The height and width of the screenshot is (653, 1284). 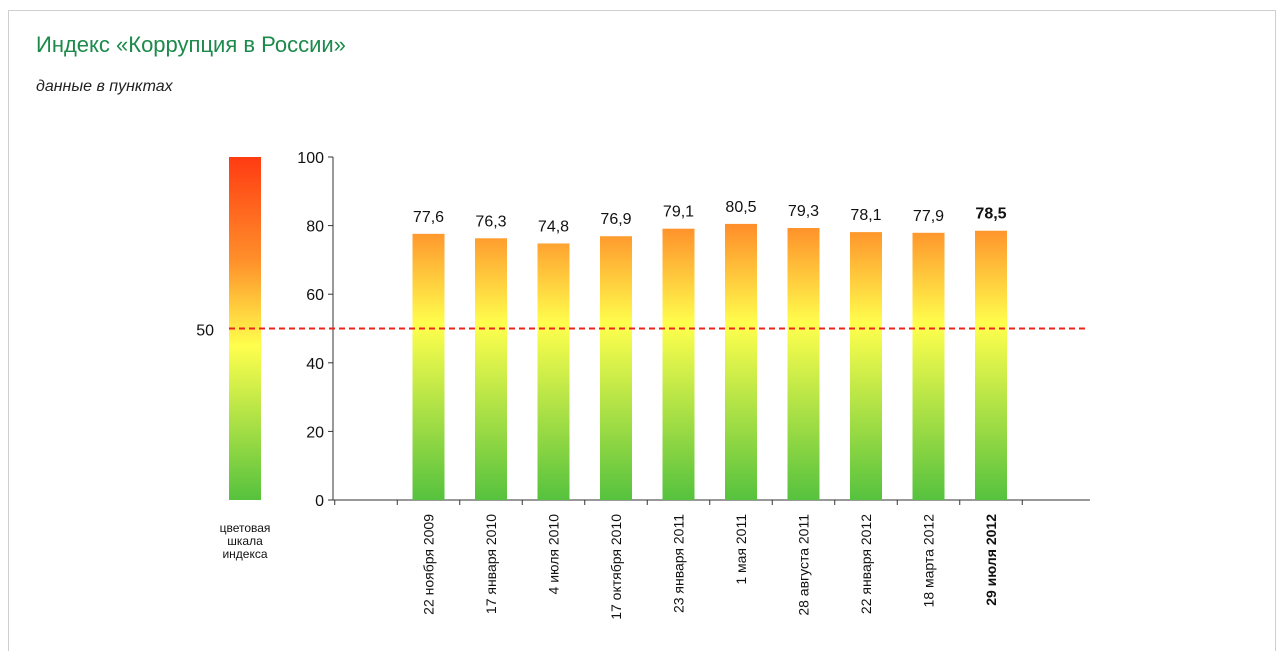 What do you see at coordinates (245, 528) in the screenshot?
I see `color-scale-label: цветовая` at bounding box center [245, 528].